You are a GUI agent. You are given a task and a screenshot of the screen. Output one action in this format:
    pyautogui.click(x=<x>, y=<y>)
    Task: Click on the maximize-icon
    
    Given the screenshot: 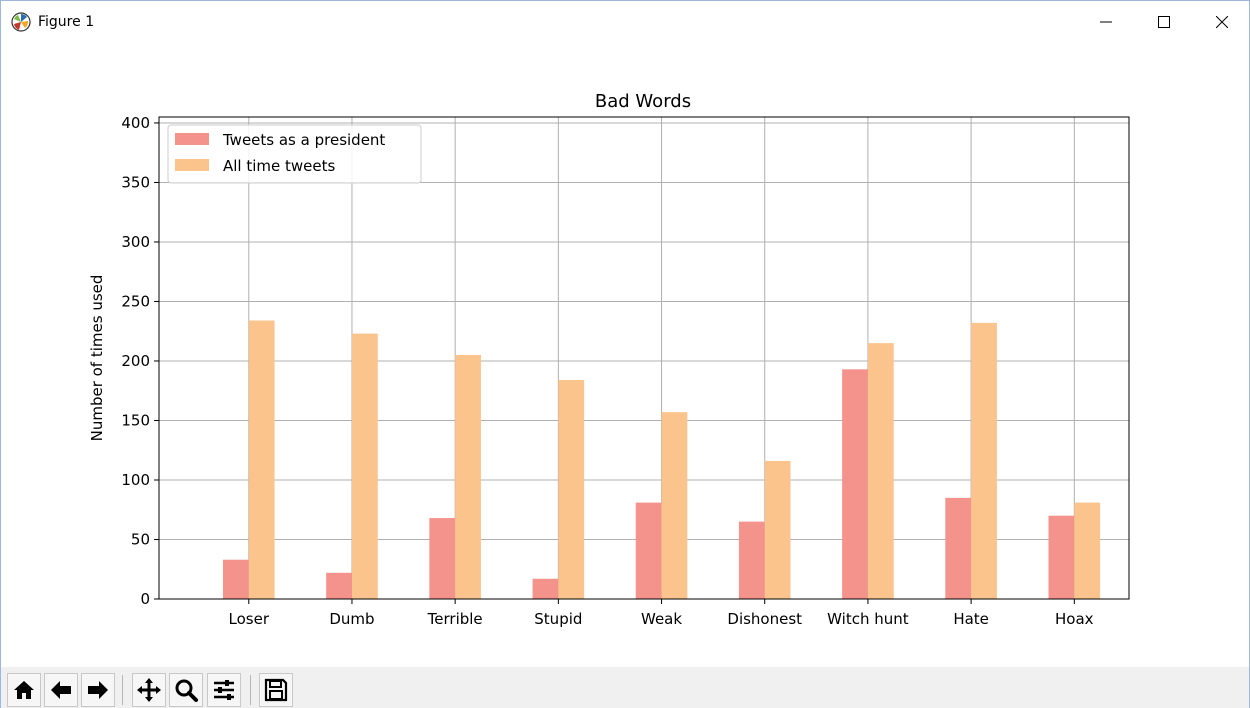 What is the action you would take?
    pyautogui.click(x=1164, y=22)
    